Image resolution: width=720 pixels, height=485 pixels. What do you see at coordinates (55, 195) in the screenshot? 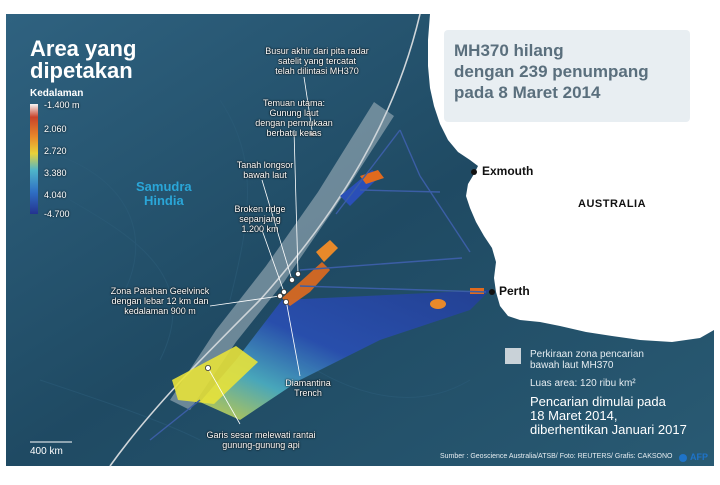
I see `legend-value: 4.040` at bounding box center [55, 195].